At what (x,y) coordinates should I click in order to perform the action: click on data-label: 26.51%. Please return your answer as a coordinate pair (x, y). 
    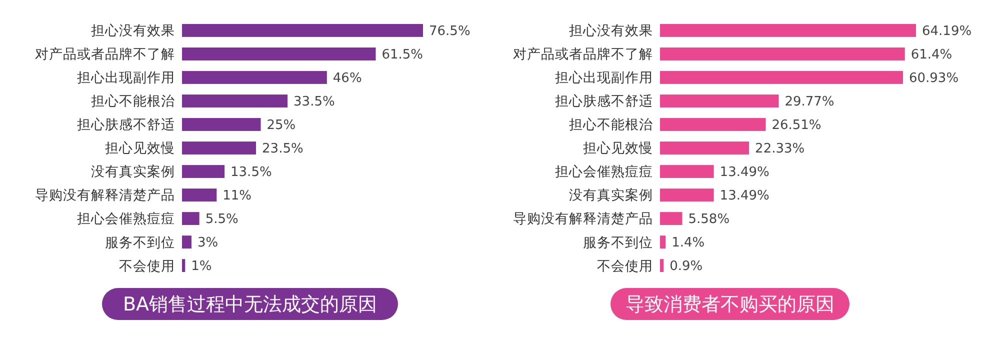
    Looking at the image, I should click on (797, 126).